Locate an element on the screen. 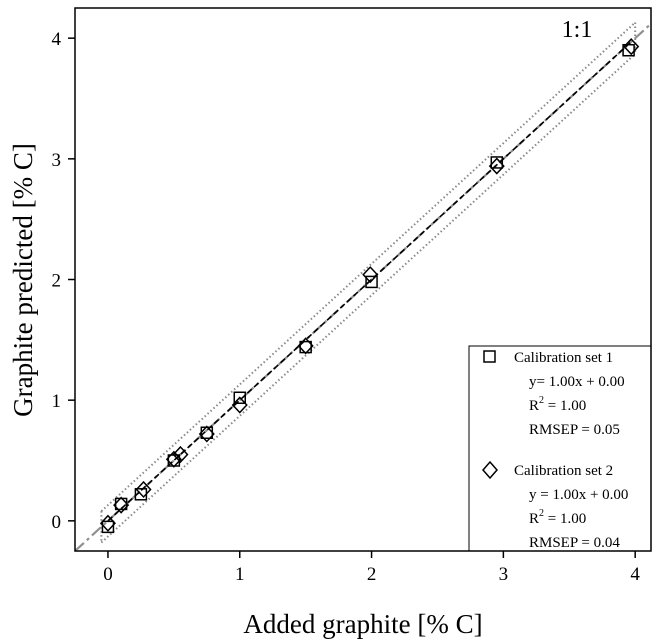  y-axis: 0 1 2 3 4 is located at coordinates (63, 281).